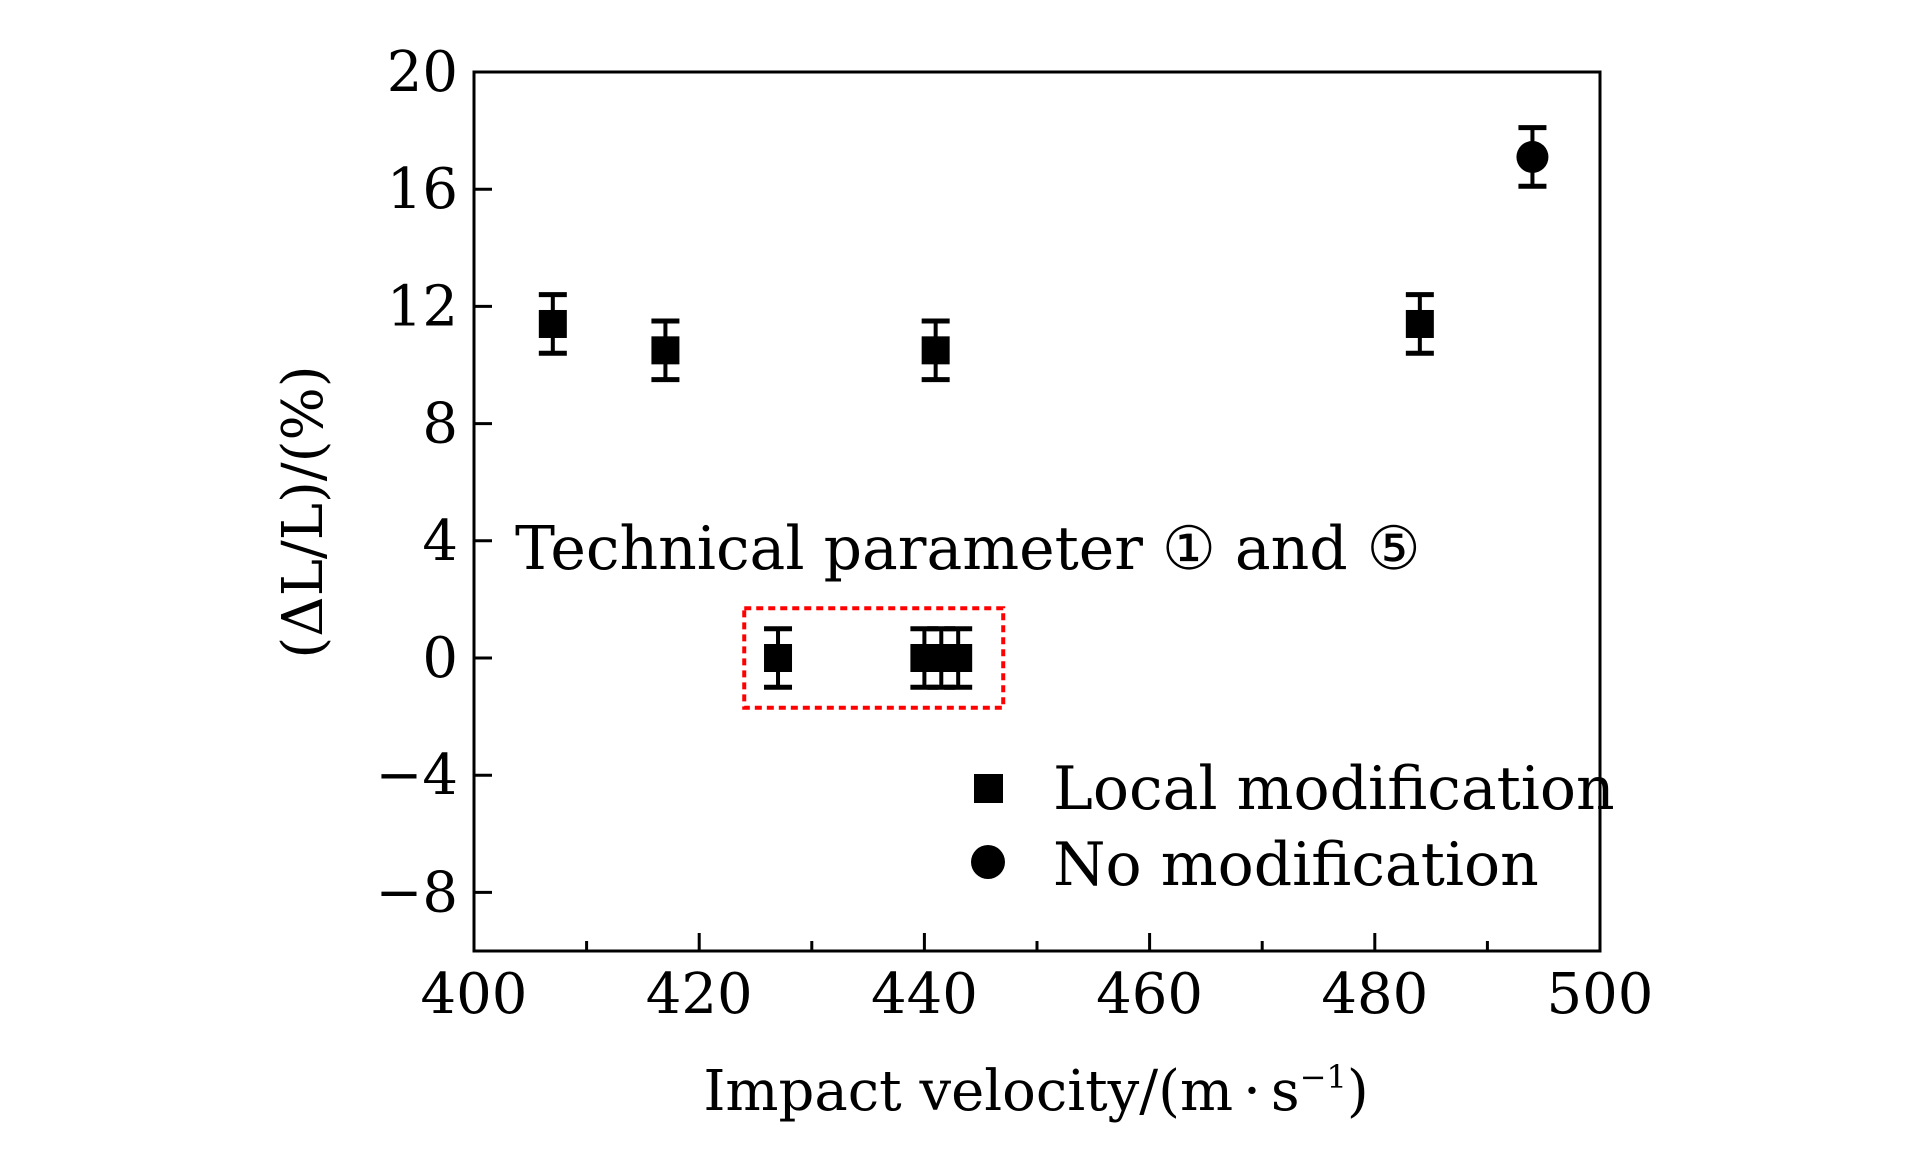  I want to click on legend: Local modification No modification, so click(1293, 827).